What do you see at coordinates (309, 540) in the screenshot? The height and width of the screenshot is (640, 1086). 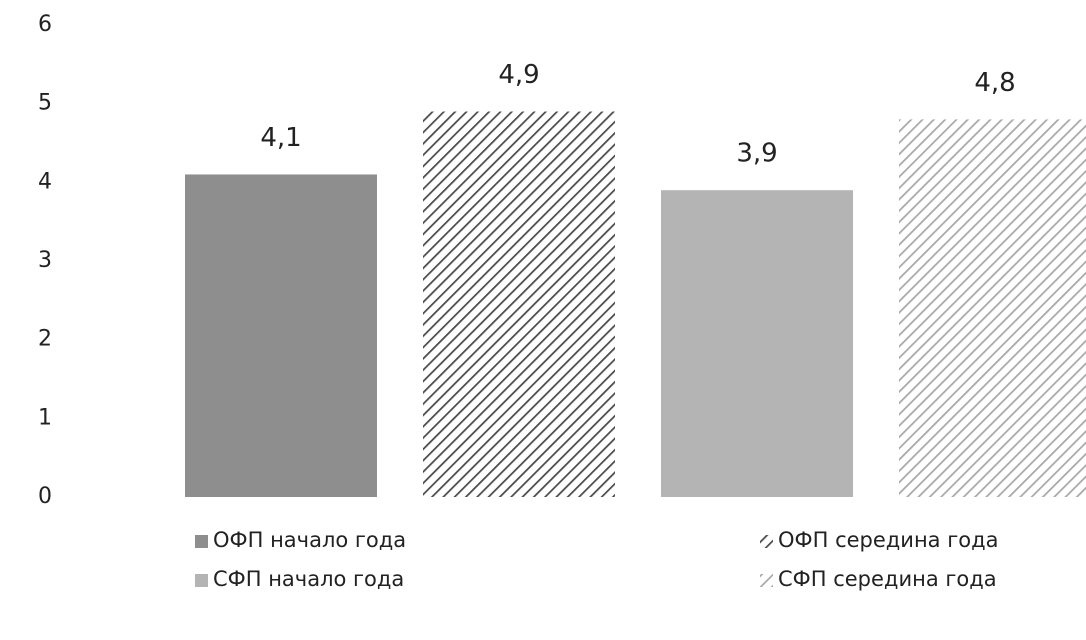 I see `legend-label: ОФП начало года` at bounding box center [309, 540].